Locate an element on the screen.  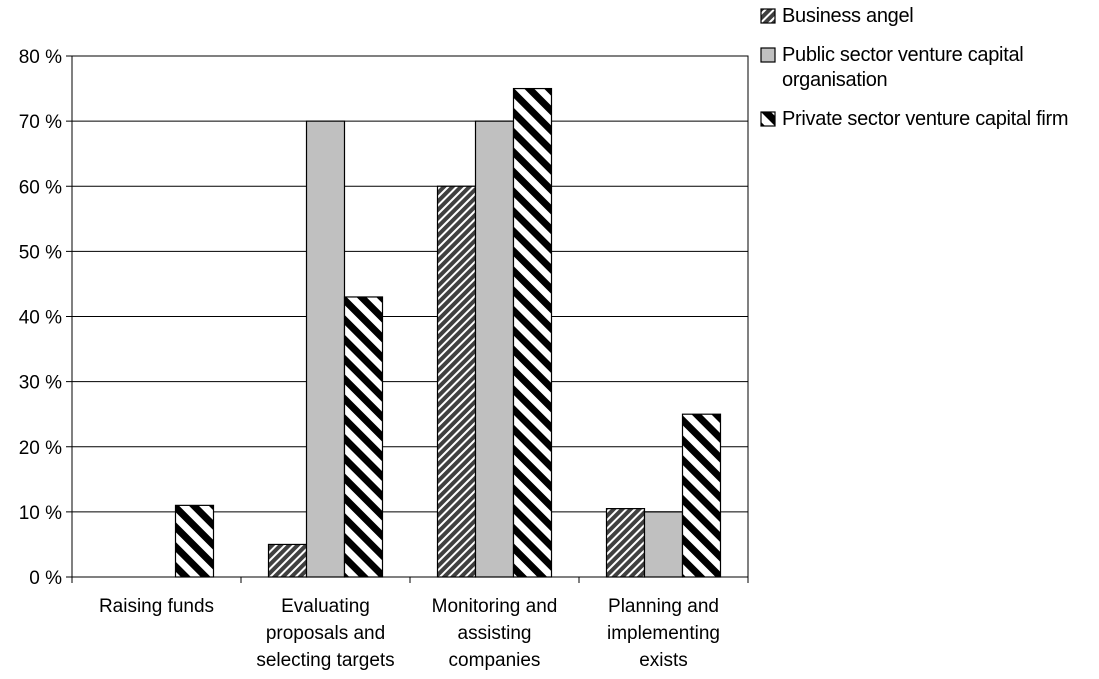
y-tick-label: 0 % is located at coordinates (45, 578).